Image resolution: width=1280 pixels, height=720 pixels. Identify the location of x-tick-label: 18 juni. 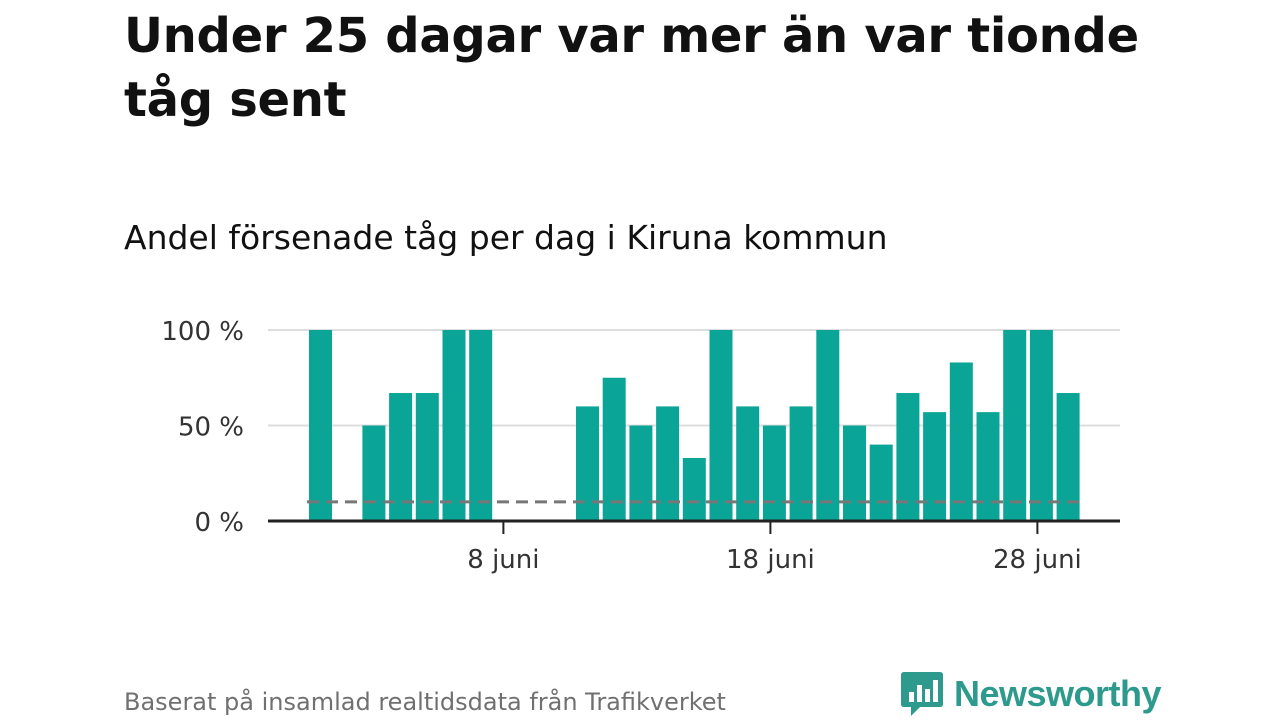
(770, 560).